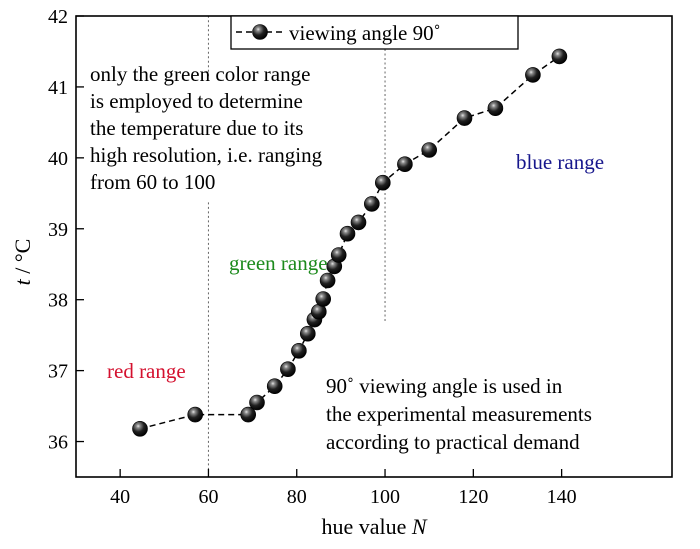 The image size is (700, 549). I want to click on x-tick-label: 80, so click(297, 497).